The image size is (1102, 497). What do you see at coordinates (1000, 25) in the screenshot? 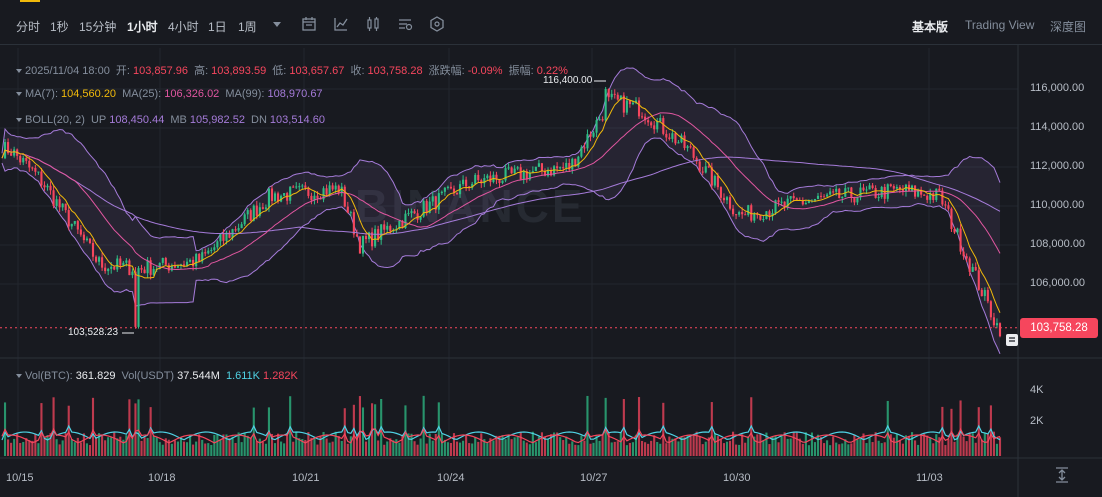
I see `view-tradingview: Trading View` at bounding box center [1000, 25].